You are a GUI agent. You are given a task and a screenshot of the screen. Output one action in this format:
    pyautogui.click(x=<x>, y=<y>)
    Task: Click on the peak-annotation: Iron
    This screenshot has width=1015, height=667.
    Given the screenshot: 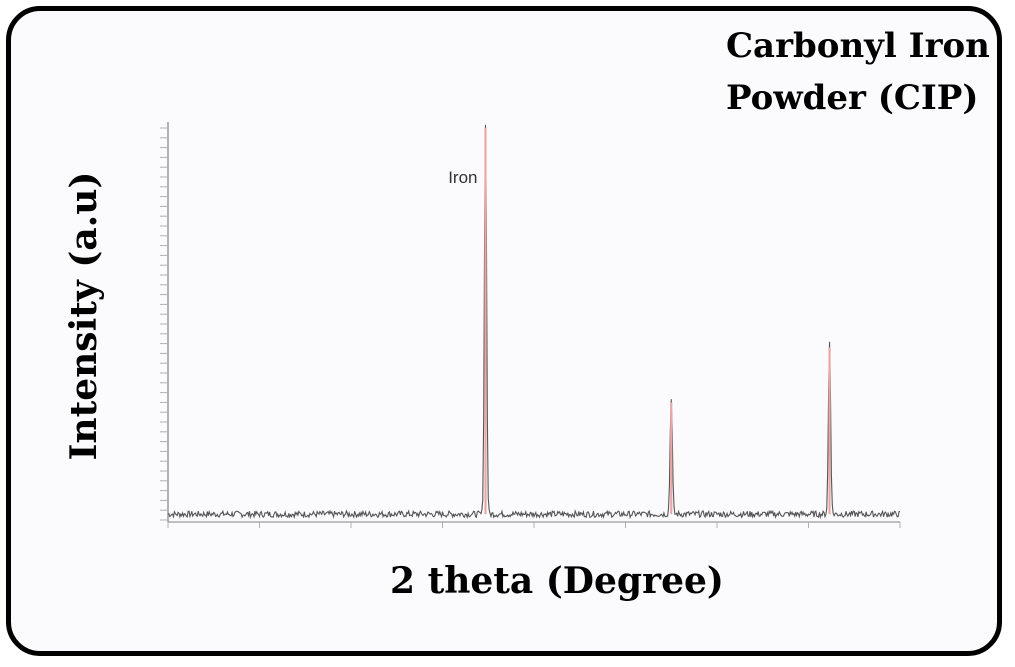 What is the action you would take?
    pyautogui.click(x=462, y=177)
    